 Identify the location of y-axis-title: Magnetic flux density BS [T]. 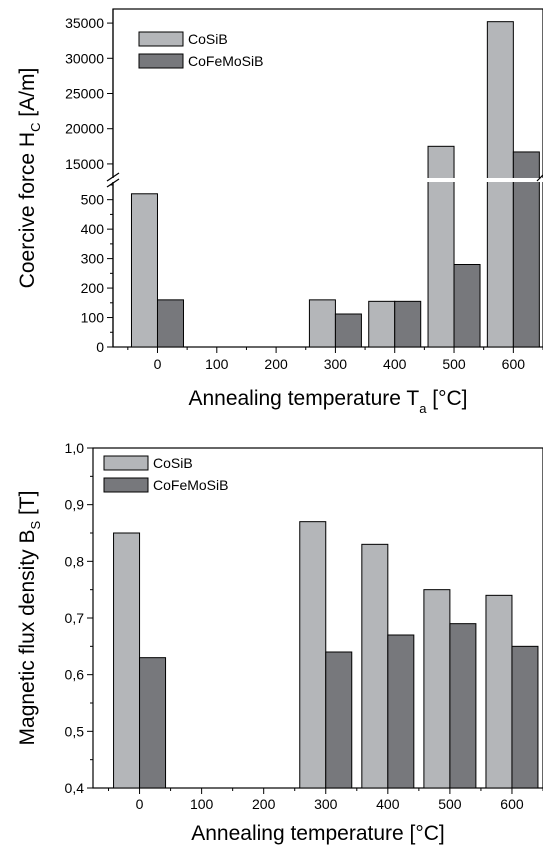
(29, 618).